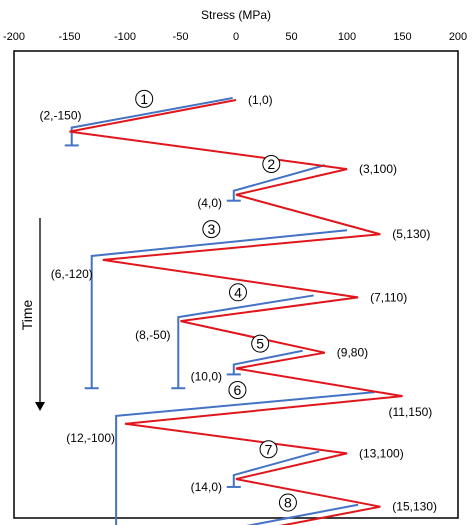 This screenshot has width=472, height=525. I want to click on cycle-label-2: 2, so click(271, 163).